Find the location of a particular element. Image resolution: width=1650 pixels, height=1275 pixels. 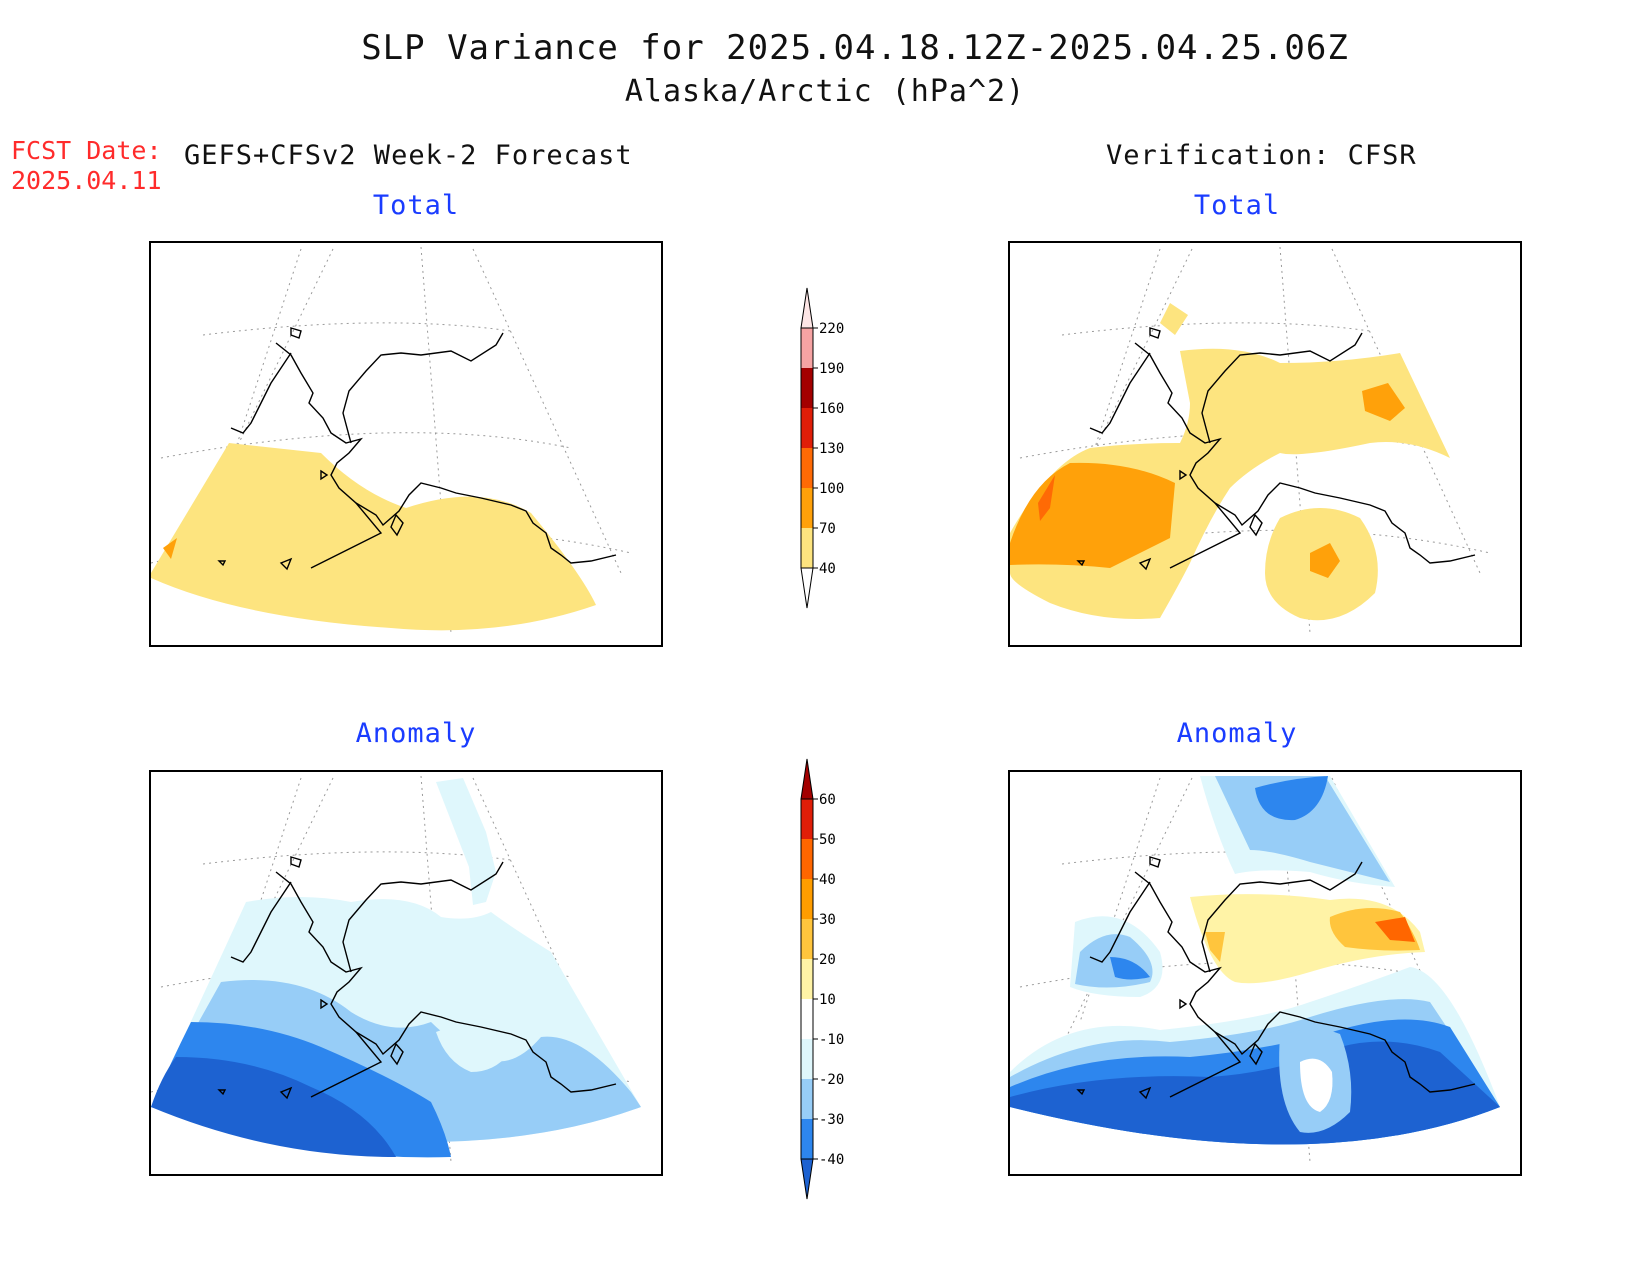

forecast-anomaly-map is located at coordinates (406, 973).